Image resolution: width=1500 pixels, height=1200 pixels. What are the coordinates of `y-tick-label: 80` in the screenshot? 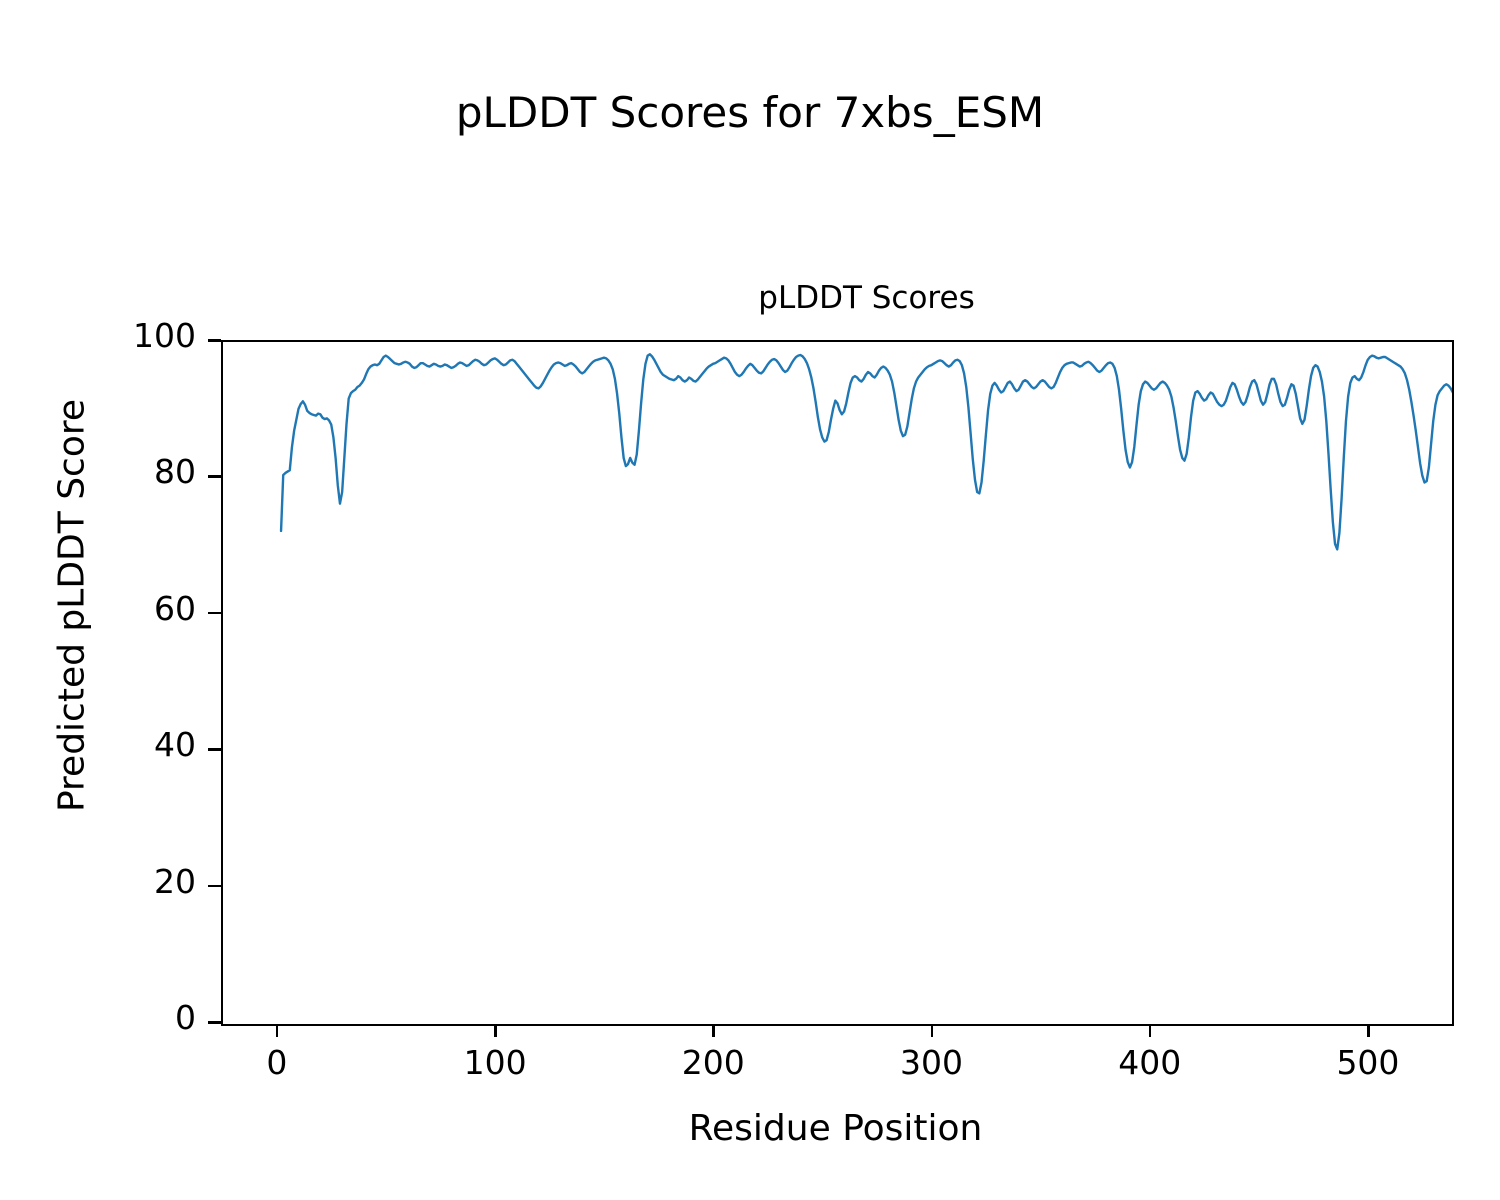 It's located at (175, 472).